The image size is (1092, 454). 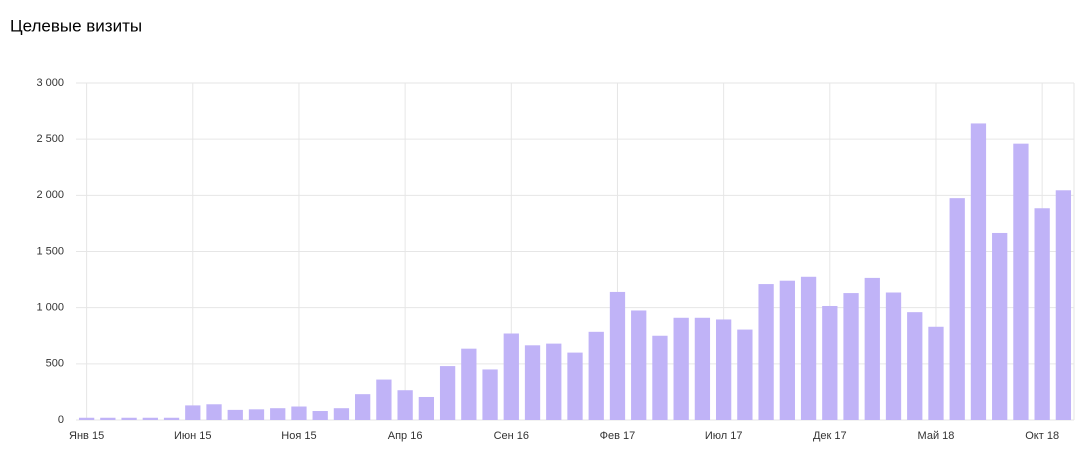 What do you see at coordinates (61, 420) in the screenshot?
I see `y-tick-label: 0` at bounding box center [61, 420].